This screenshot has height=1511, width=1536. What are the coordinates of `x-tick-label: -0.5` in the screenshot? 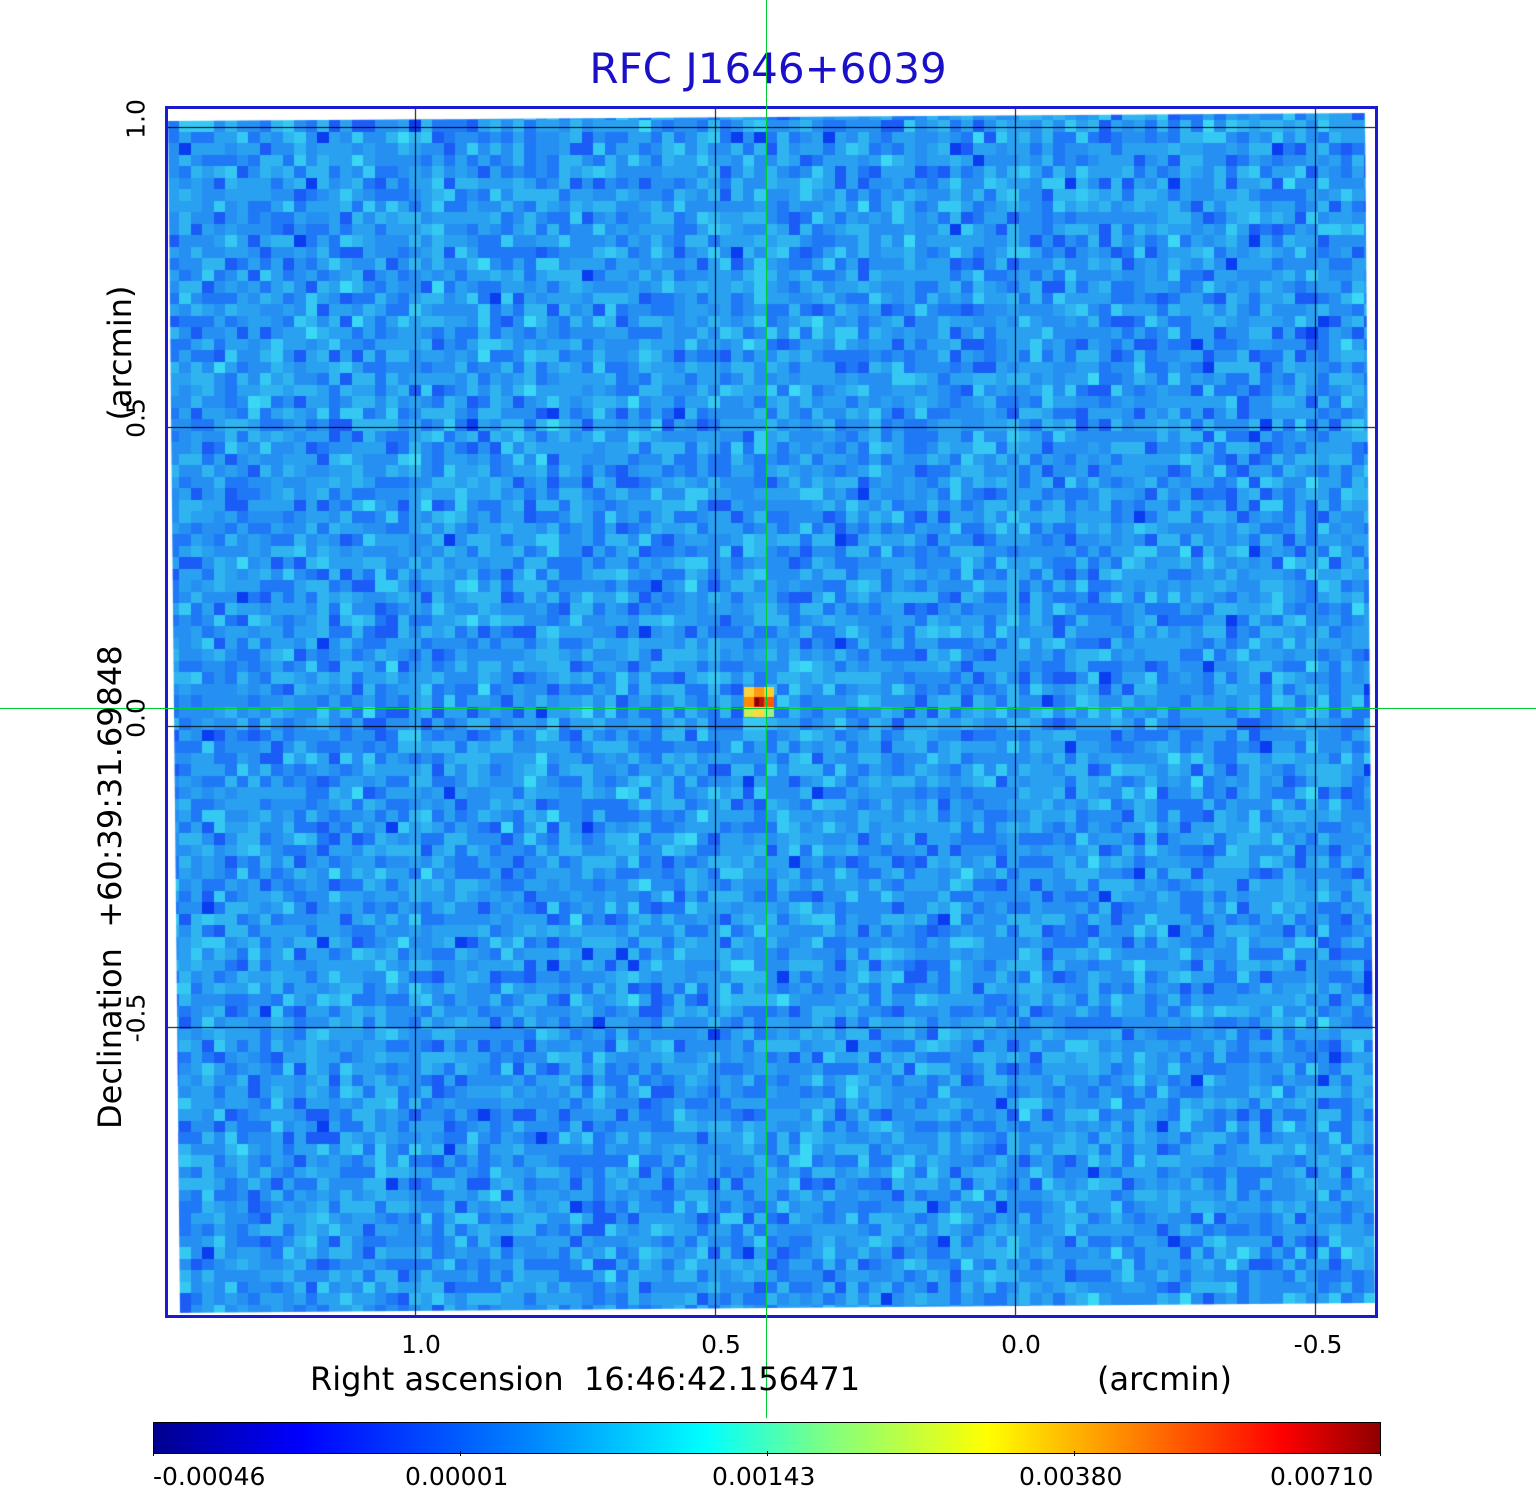 It's located at (1318, 1344).